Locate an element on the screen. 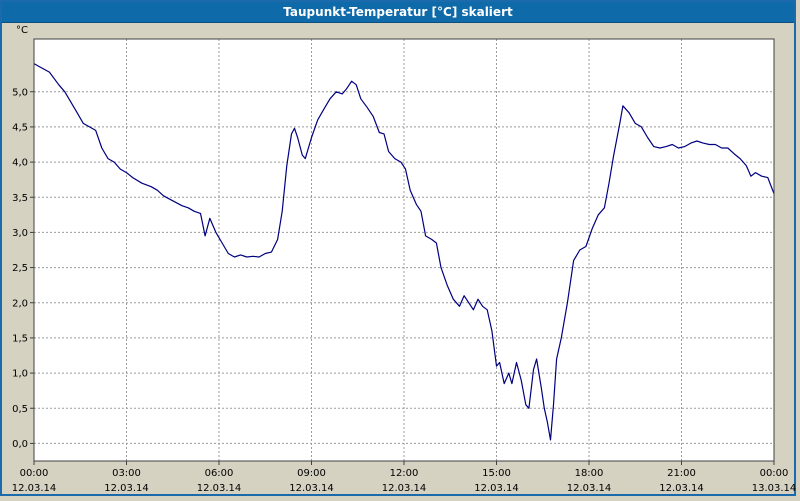  x-tick-date-label: 13.03.14 is located at coordinates (774, 488).